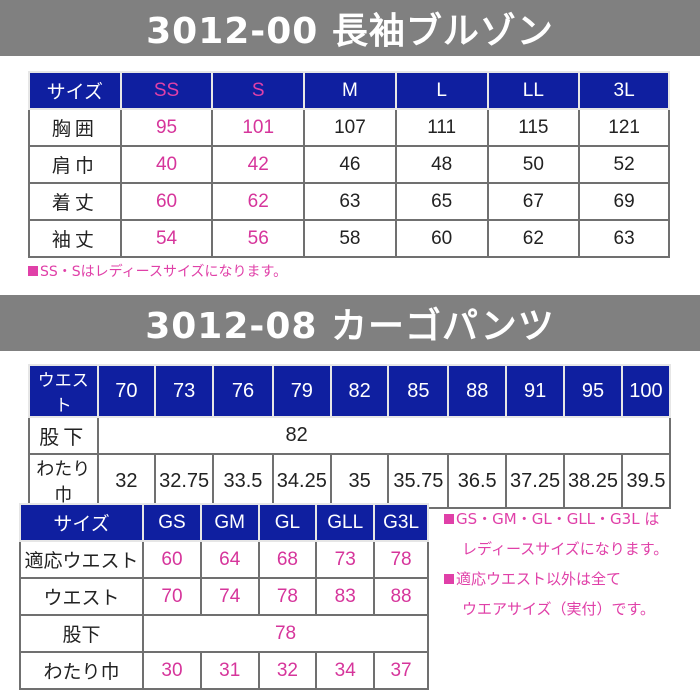 The image size is (700, 700). I want to click on pants-title-banner: 3012-08 カーゴパンツ, so click(350, 323).